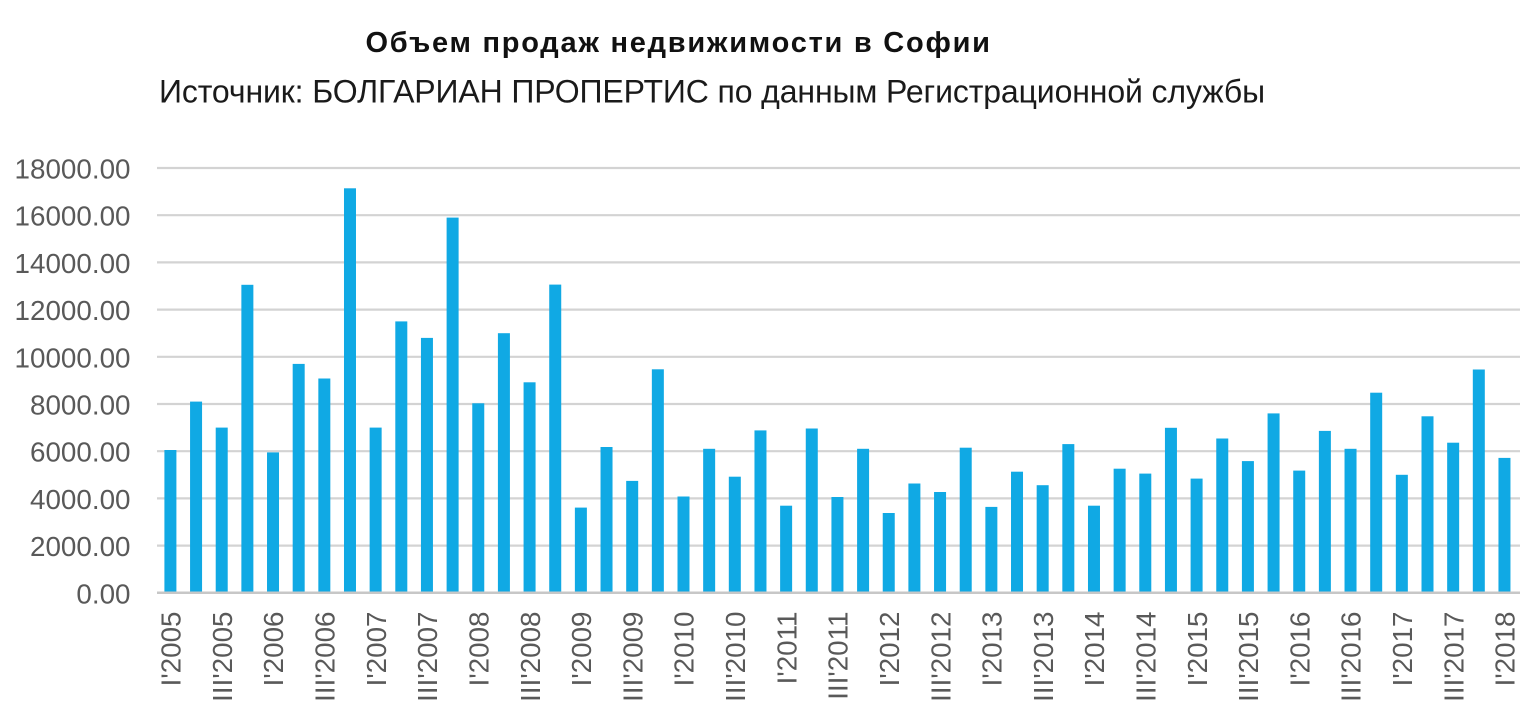  Describe the element at coordinates (73, 263) in the screenshot. I see `svg-text: 14000.00` at that location.